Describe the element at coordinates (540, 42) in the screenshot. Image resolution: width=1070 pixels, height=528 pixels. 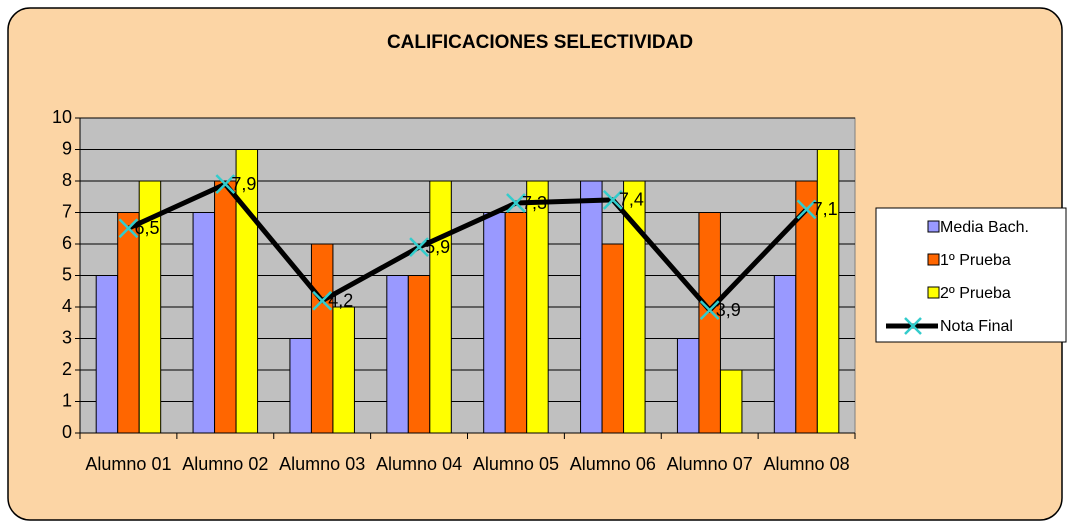
I see `chart-title: CALIFICACIONES SELECTIVIDAD` at that location.